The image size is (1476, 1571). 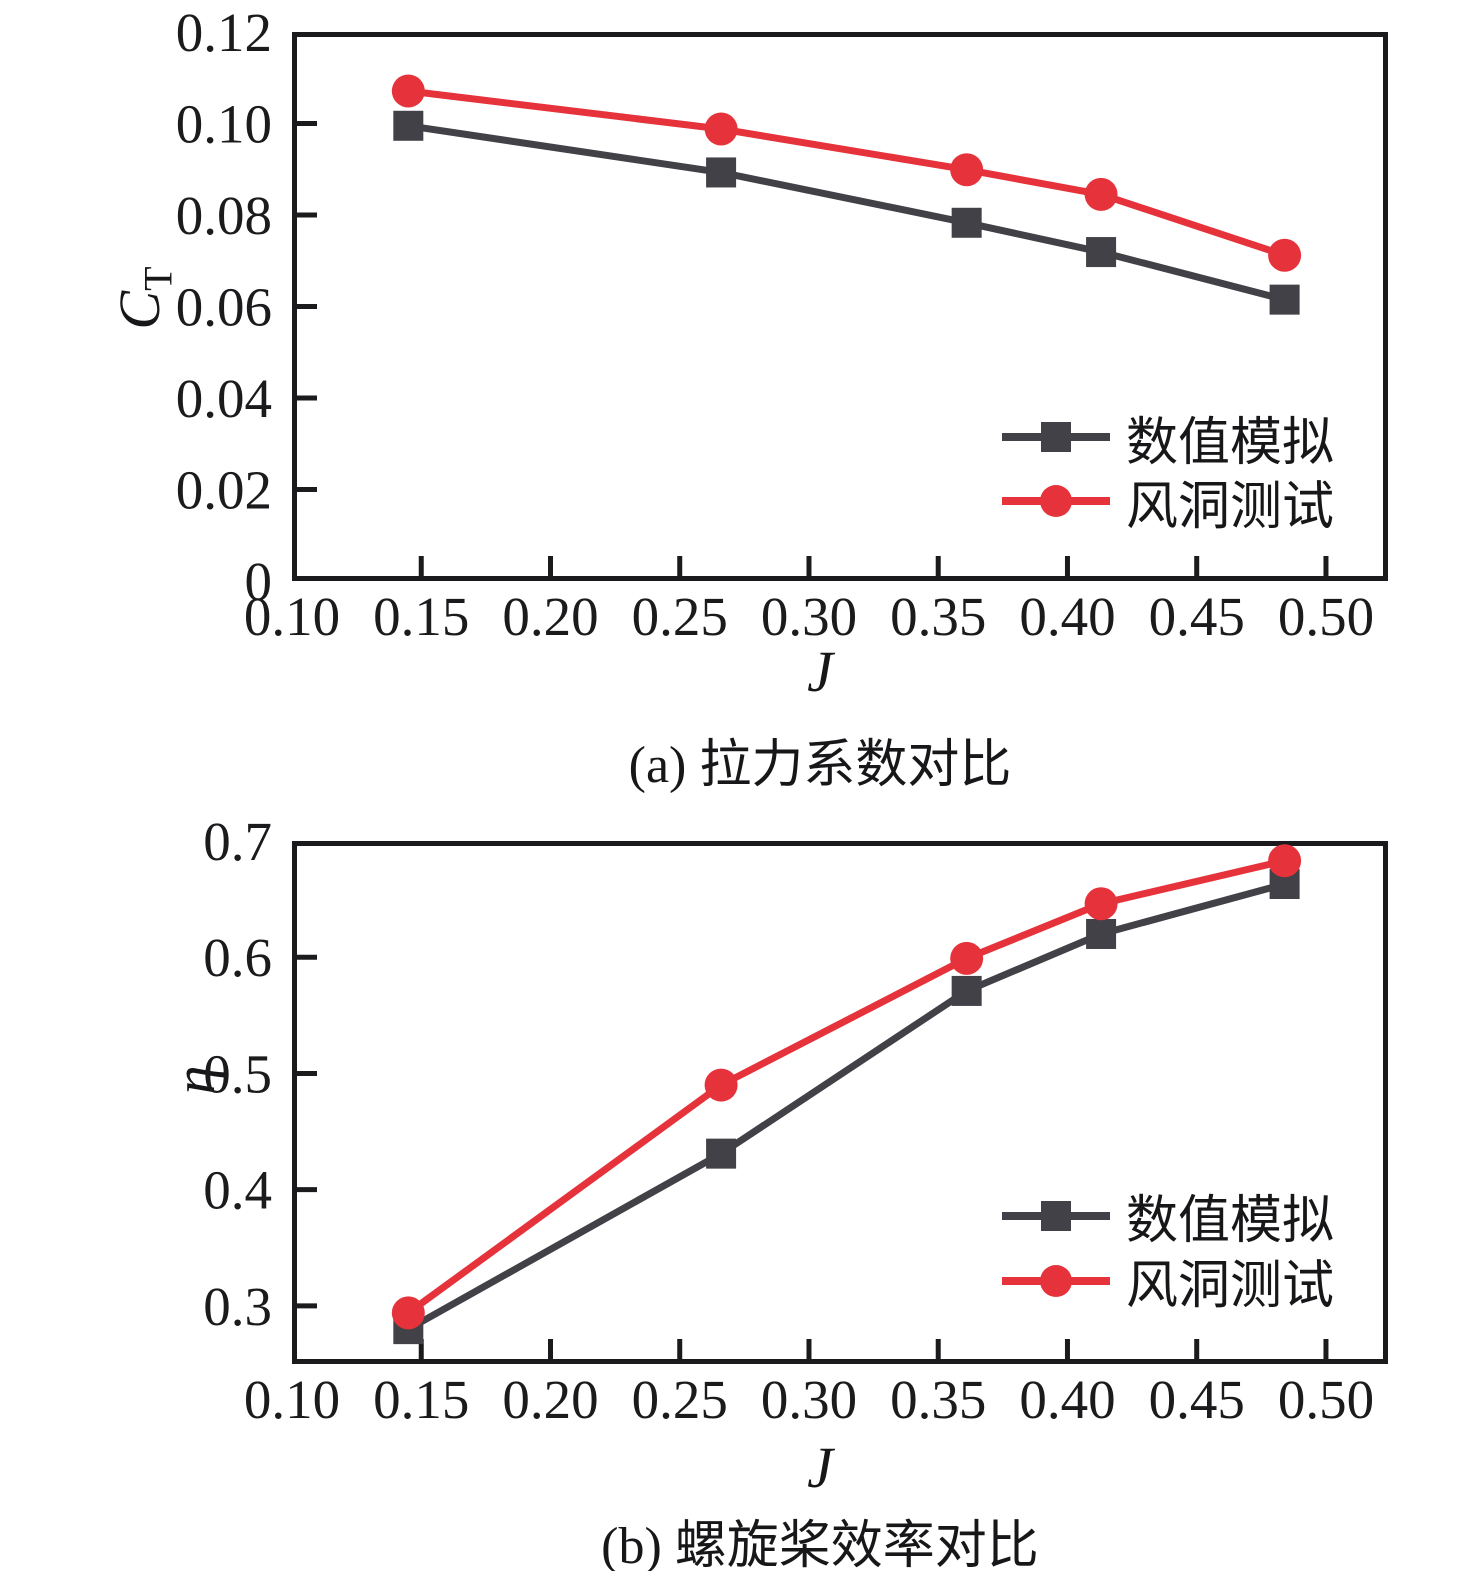 What do you see at coordinates (158, 278) in the screenshot?
I see `y-axis-label-ct-sub: T` at bounding box center [158, 278].